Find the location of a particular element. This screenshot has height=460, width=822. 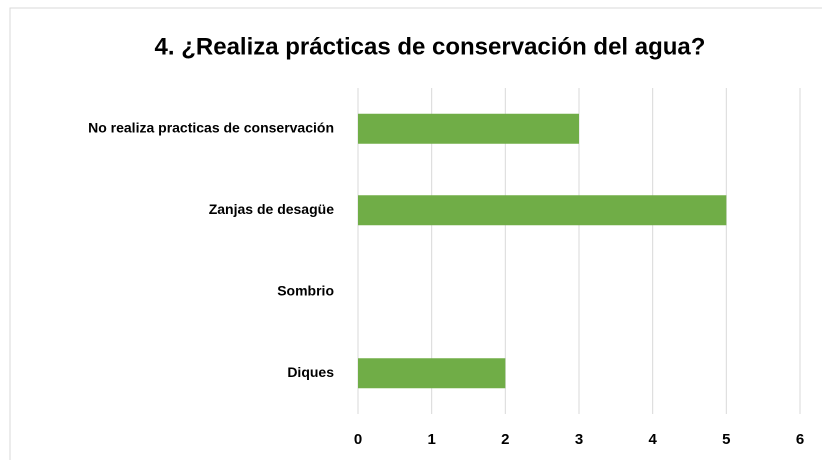

y-tick-label: Diques is located at coordinates (310, 372).